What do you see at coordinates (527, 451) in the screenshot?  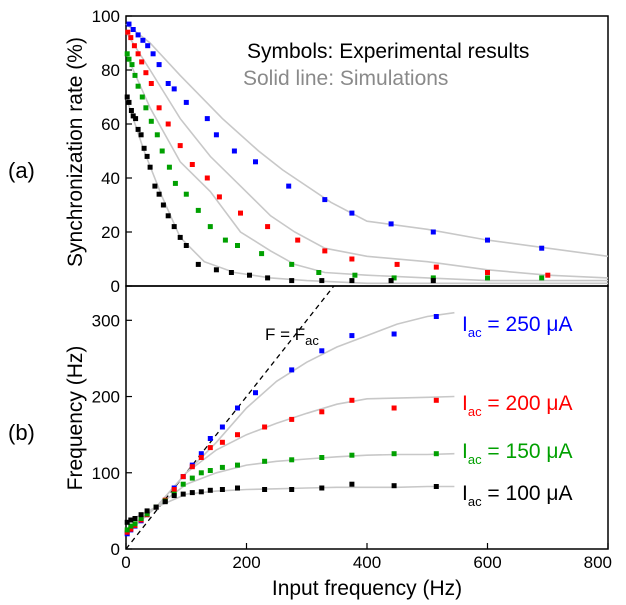 I see `current-label-value-2: = 150 μA` at bounding box center [527, 451].